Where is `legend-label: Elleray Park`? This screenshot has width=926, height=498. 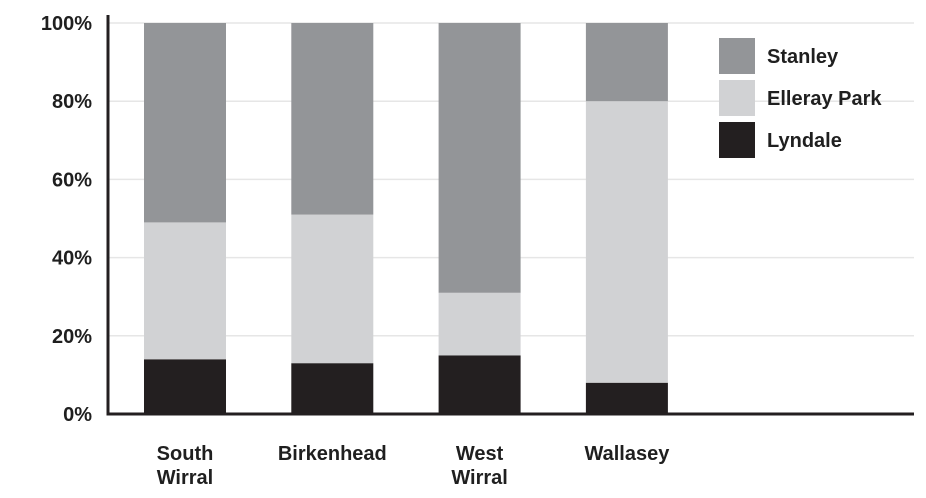
legend-label: Elleray Park is located at coordinates (824, 99).